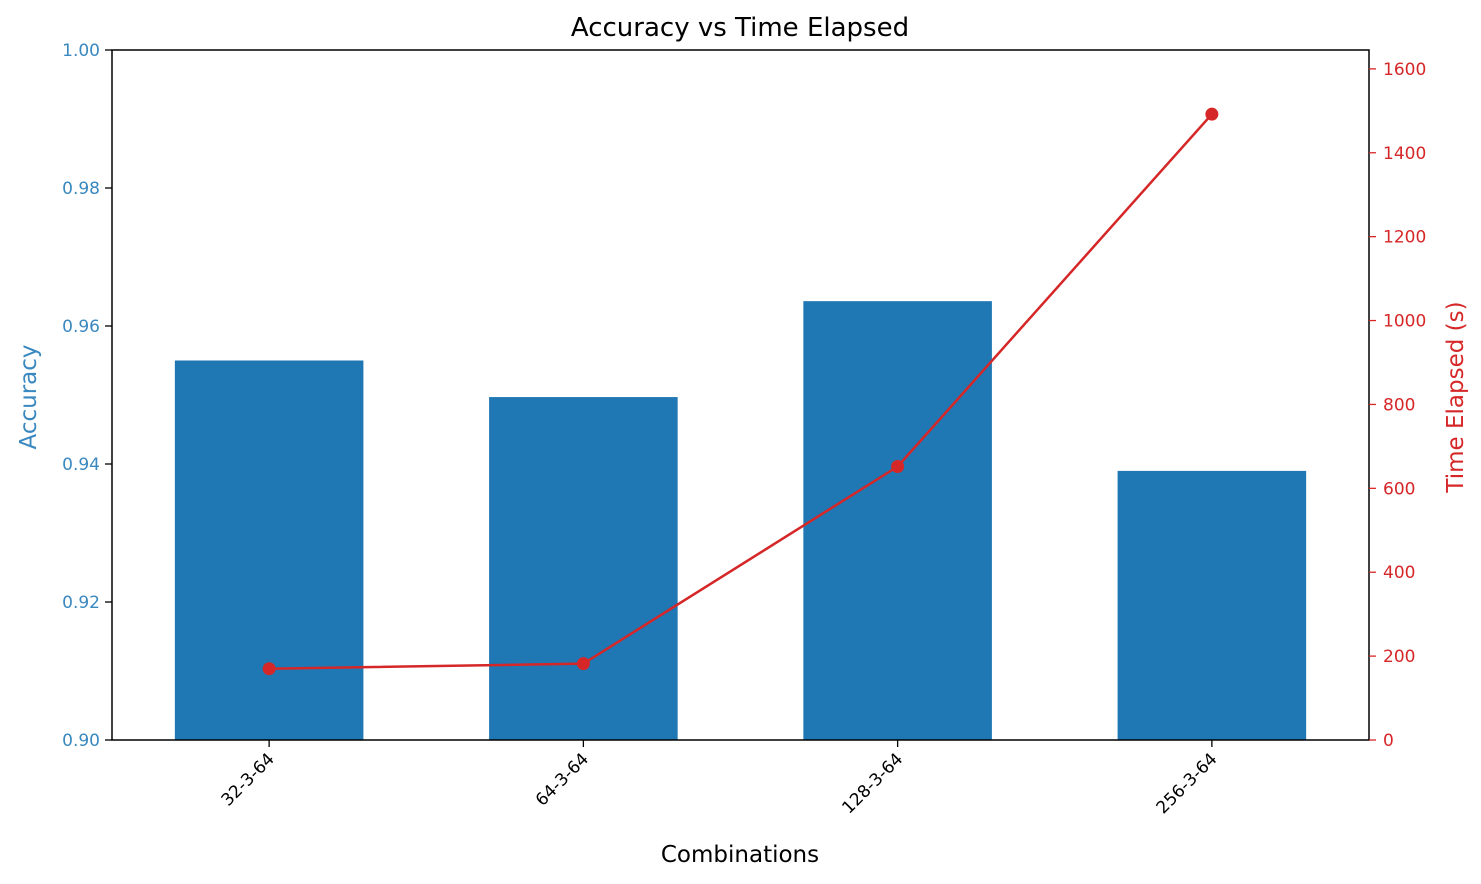 The image size is (1481, 884). I want to click on y-left-tick-label: 1.00, so click(81, 51).